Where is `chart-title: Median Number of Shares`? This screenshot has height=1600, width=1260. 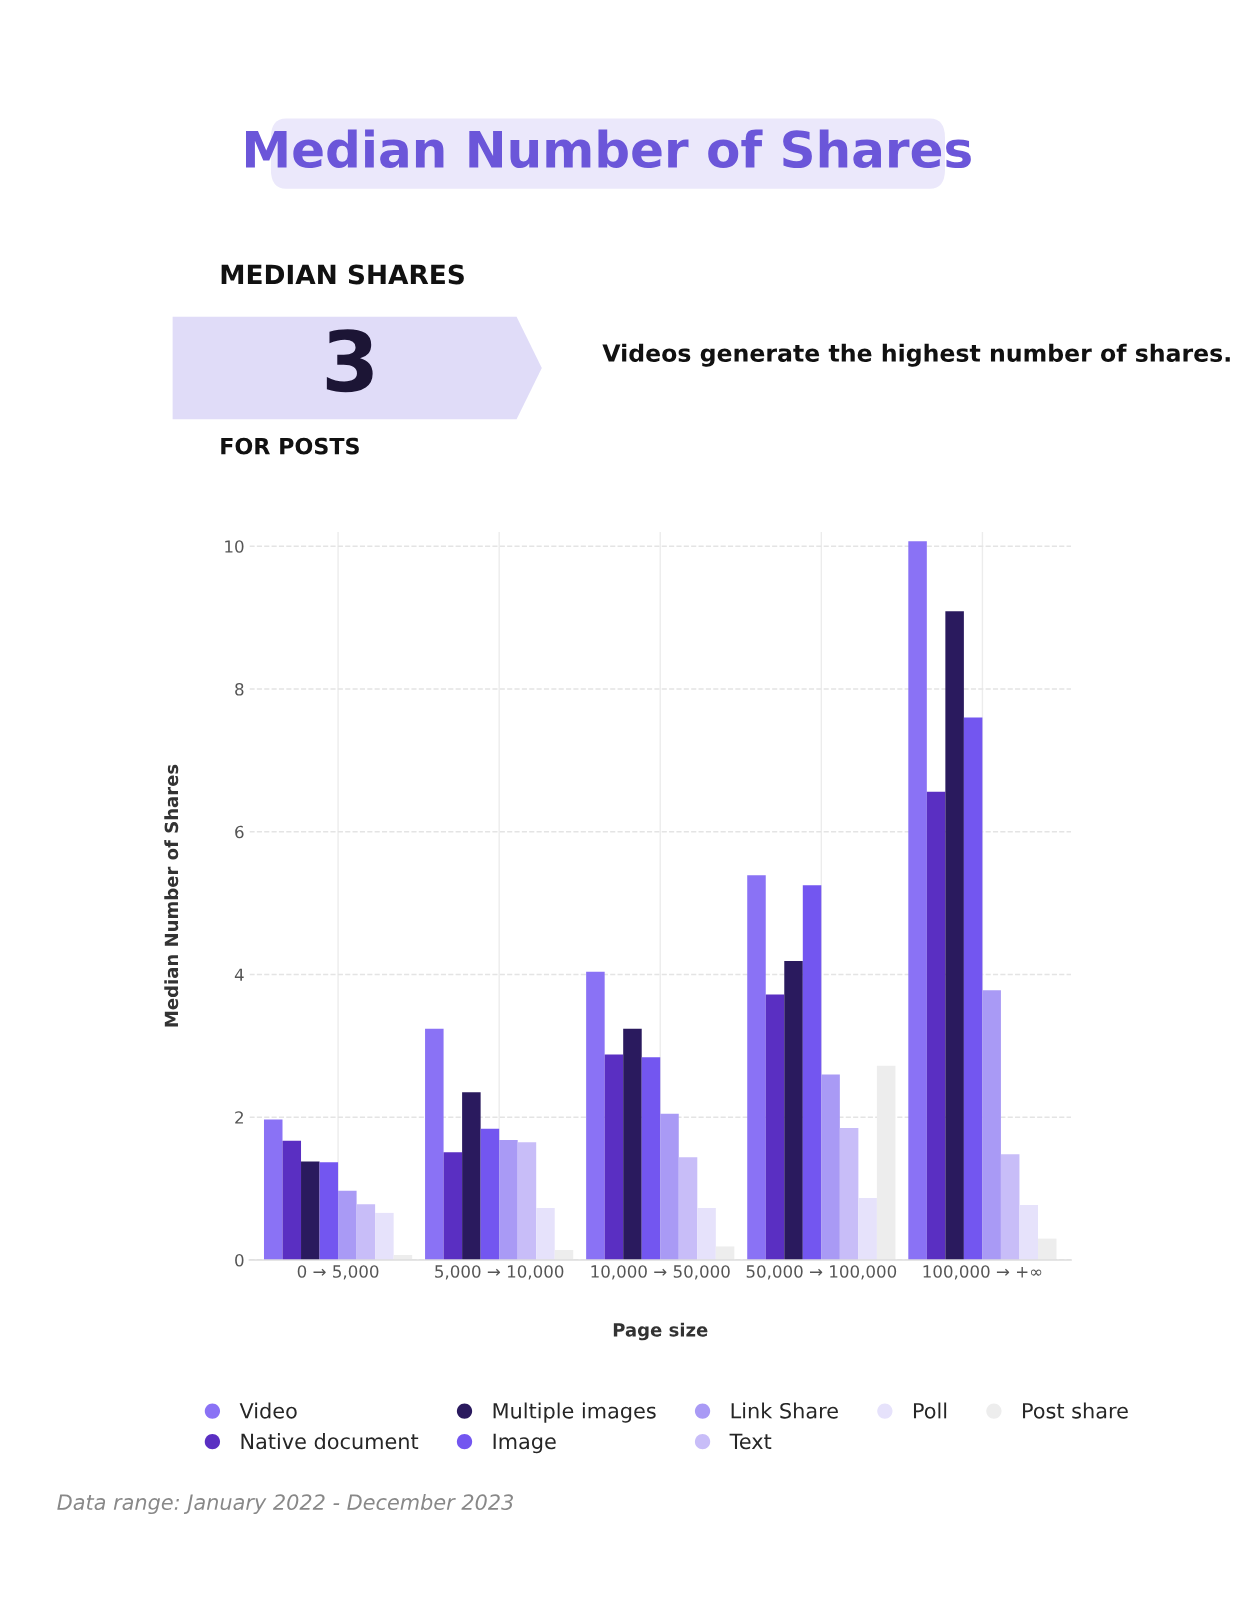
chart-title: Median Number of Shares is located at coordinates (608, 149).